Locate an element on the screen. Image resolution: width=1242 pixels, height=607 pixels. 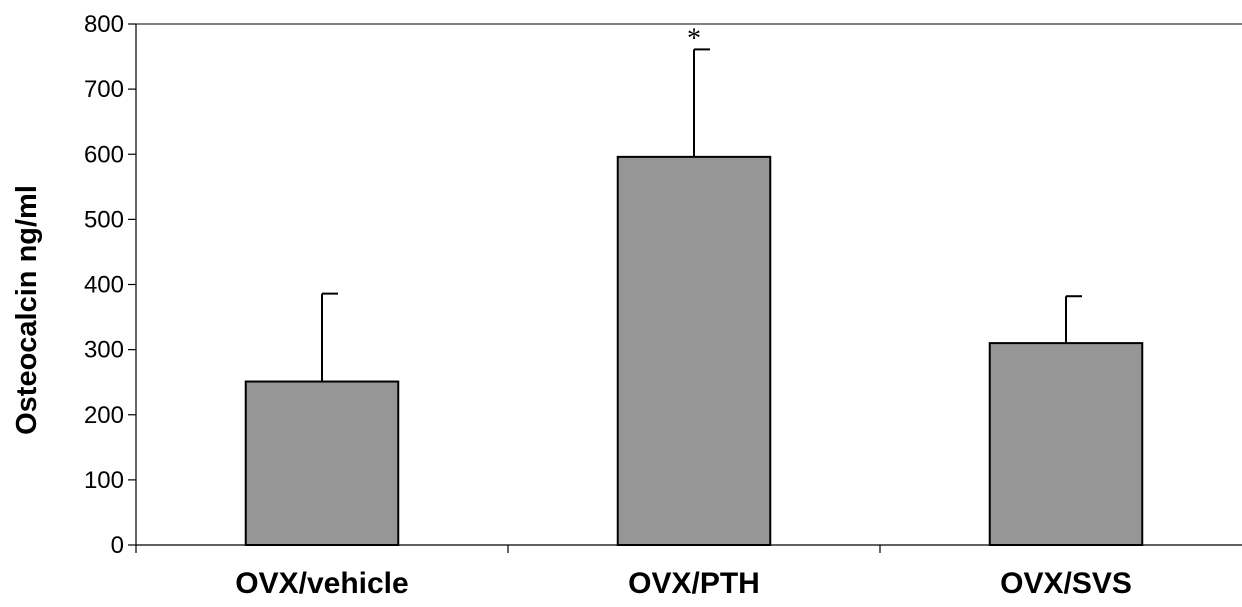
y-tick-label: 700 is located at coordinates (104, 89).